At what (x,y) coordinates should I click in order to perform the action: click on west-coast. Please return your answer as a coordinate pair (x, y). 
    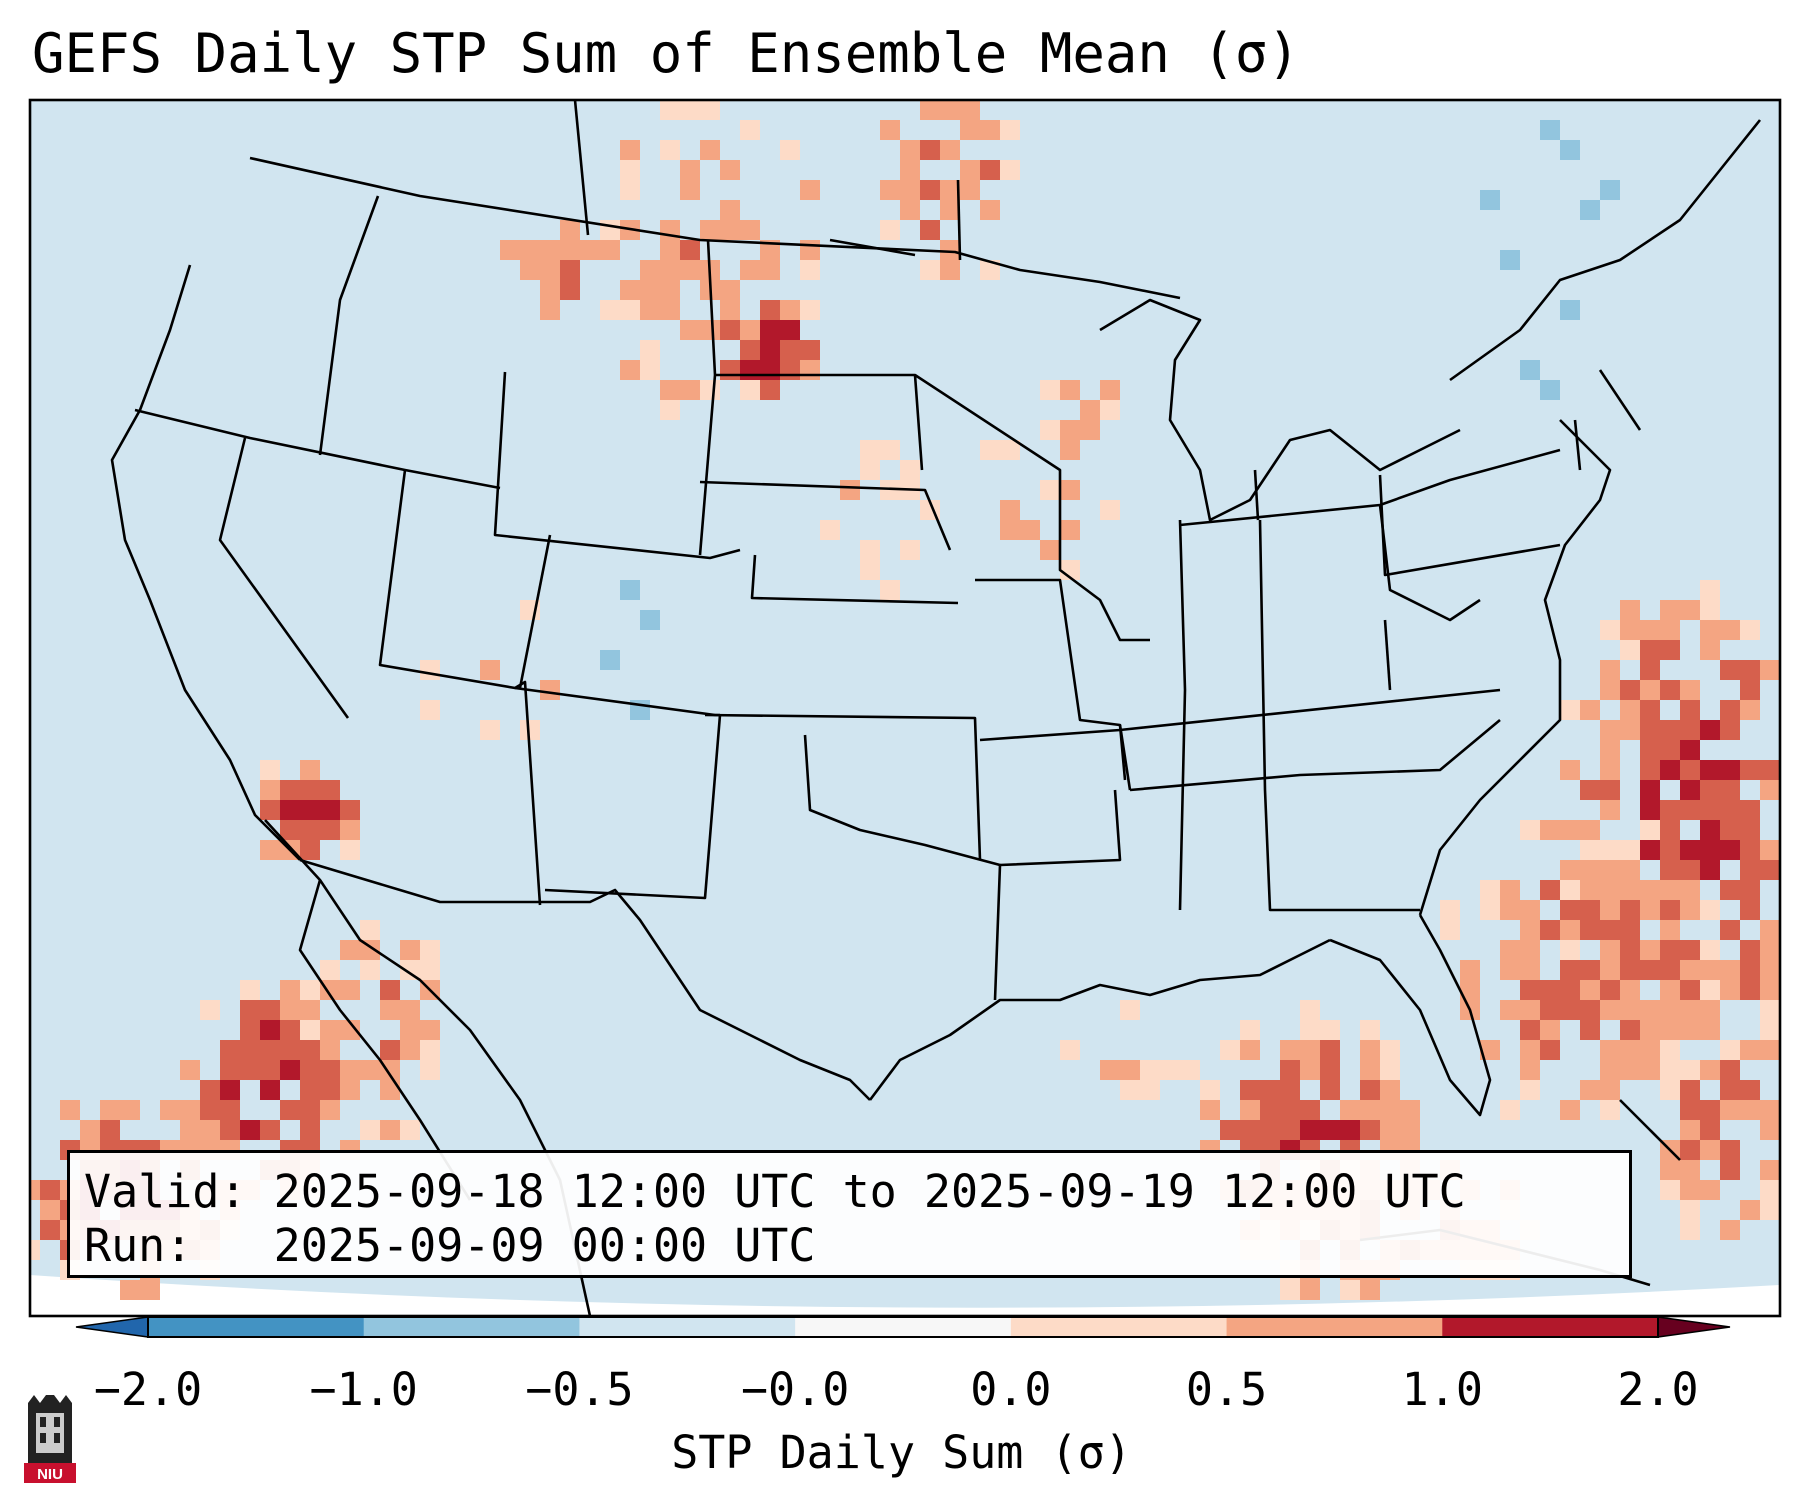
    Looking at the image, I should click on (205, 562).